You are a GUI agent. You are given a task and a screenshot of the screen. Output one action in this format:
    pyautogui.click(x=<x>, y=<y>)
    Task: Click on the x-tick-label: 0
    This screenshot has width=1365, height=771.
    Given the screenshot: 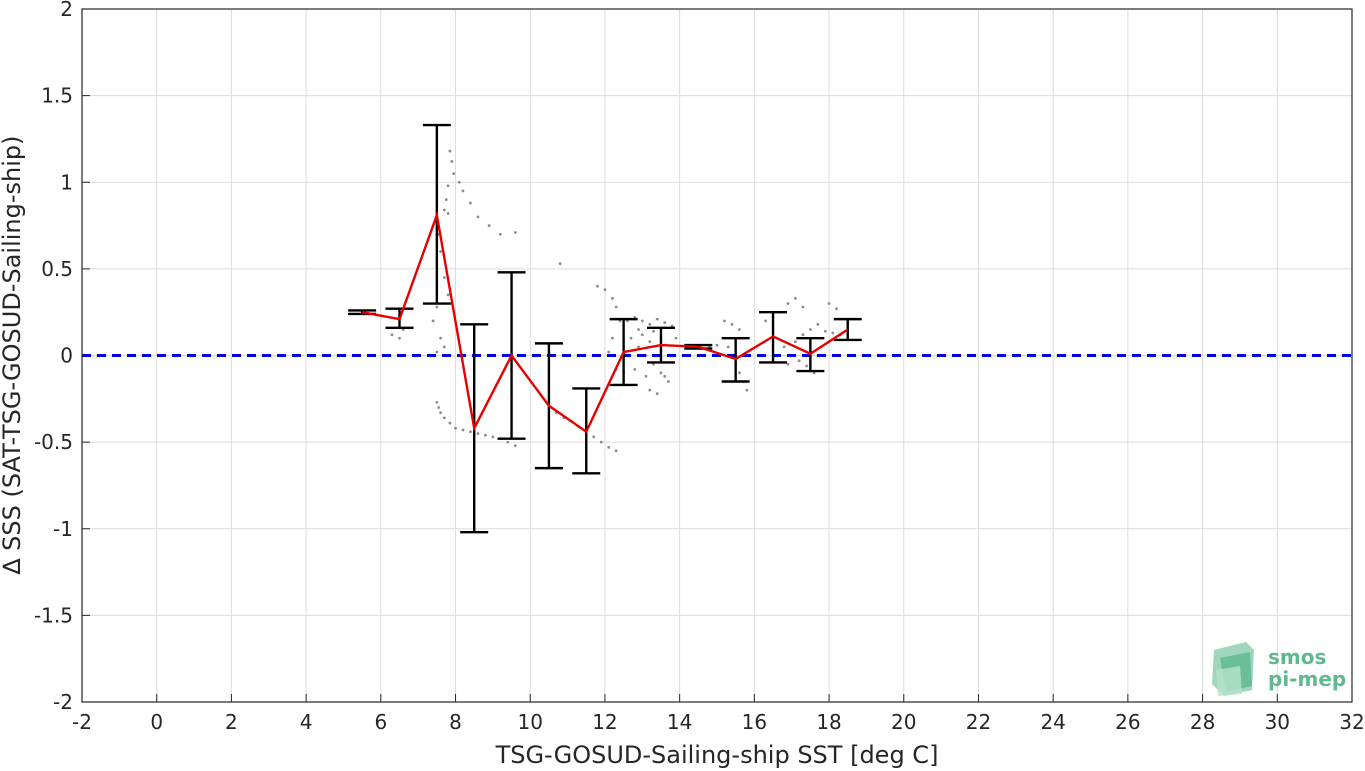 What is the action you would take?
    pyautogui.click(x=156, y=722)
    